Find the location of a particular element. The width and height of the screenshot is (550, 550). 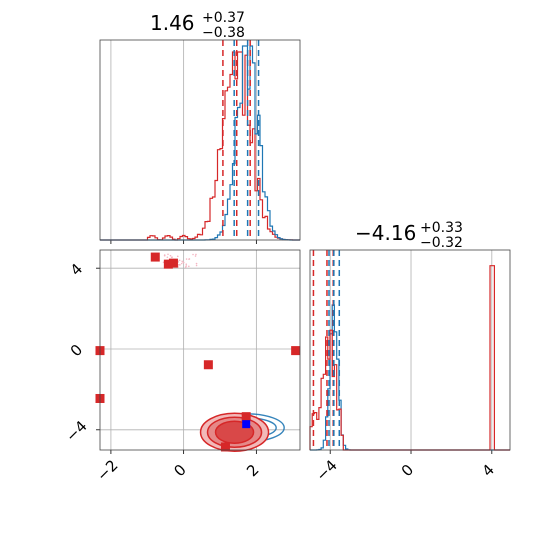

param2-title-median: −4.16 is located at coordinates (385, 233).